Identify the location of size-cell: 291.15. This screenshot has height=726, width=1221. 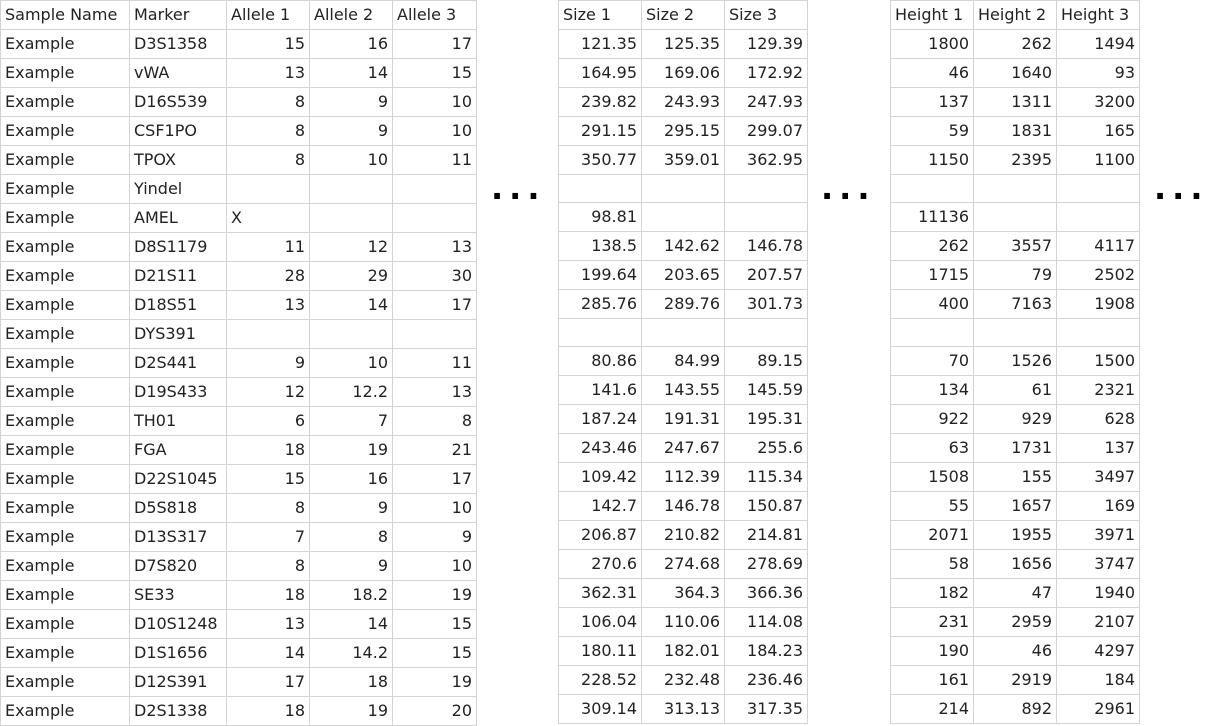
(600, 131).